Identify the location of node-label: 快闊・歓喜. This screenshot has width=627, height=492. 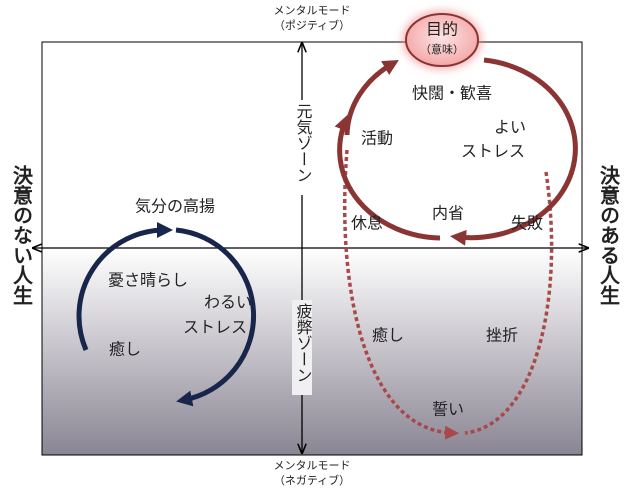
(452, 93).